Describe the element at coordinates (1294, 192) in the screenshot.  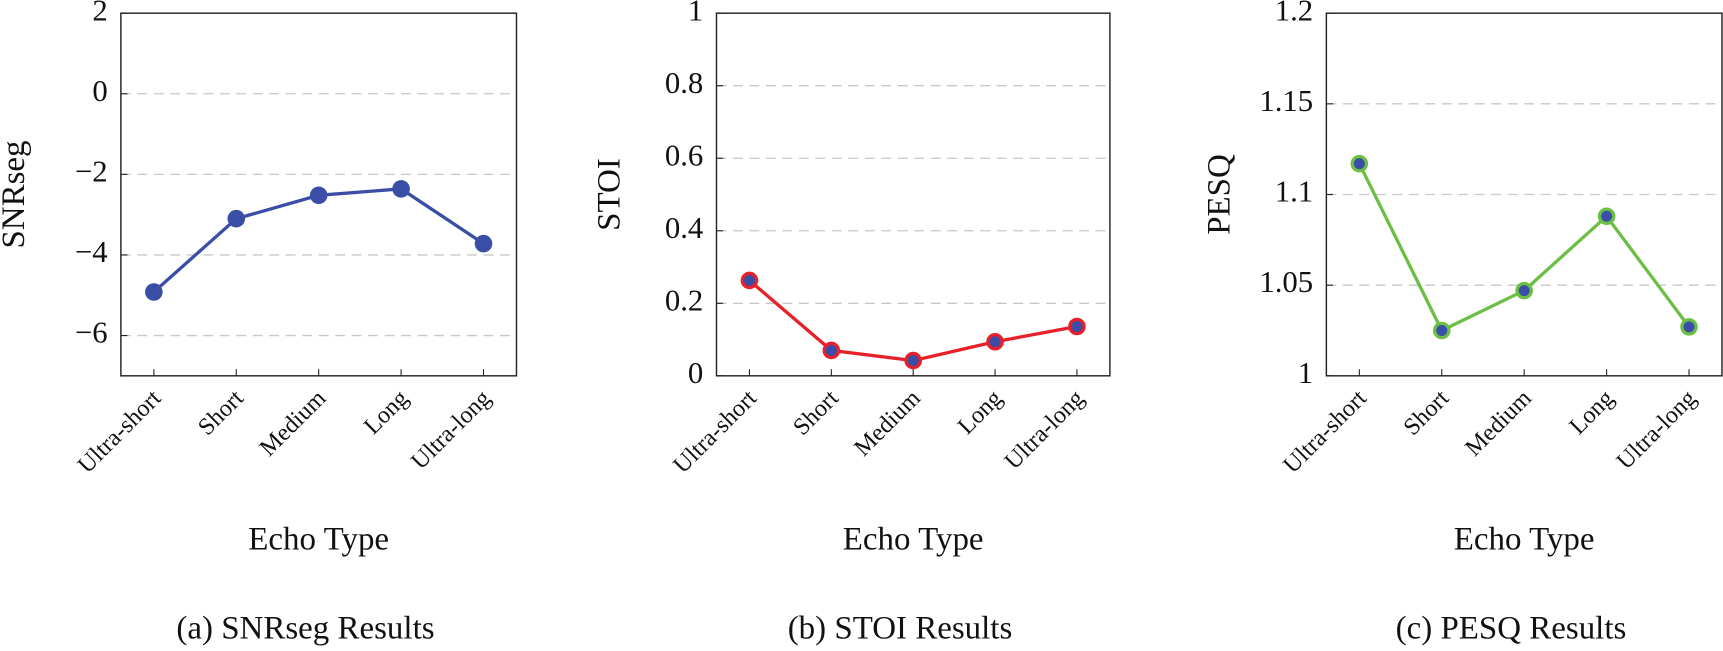
I see `y-tick-label: 1.1` at that location.